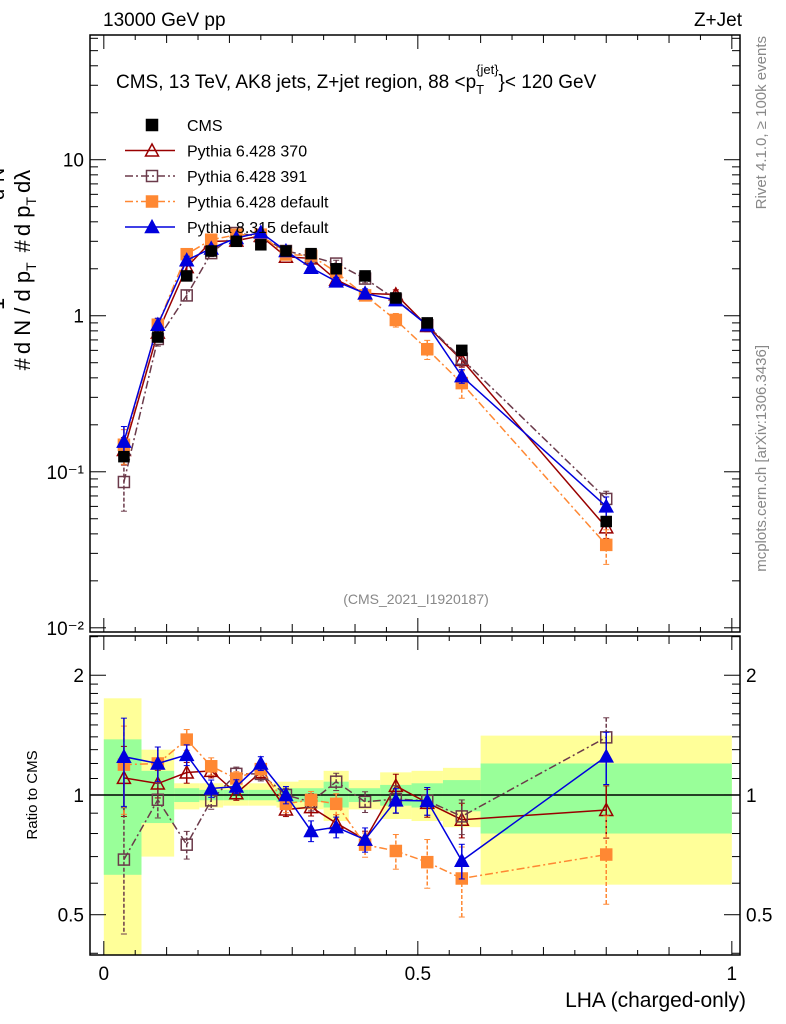 The height and width of the screenshot is (1024, 786). What do you see at coordinates (24, 270) in the screenshot?
I see `svg-text: #d N / d pT#d pTdλ` at bounding box center [24, 270].